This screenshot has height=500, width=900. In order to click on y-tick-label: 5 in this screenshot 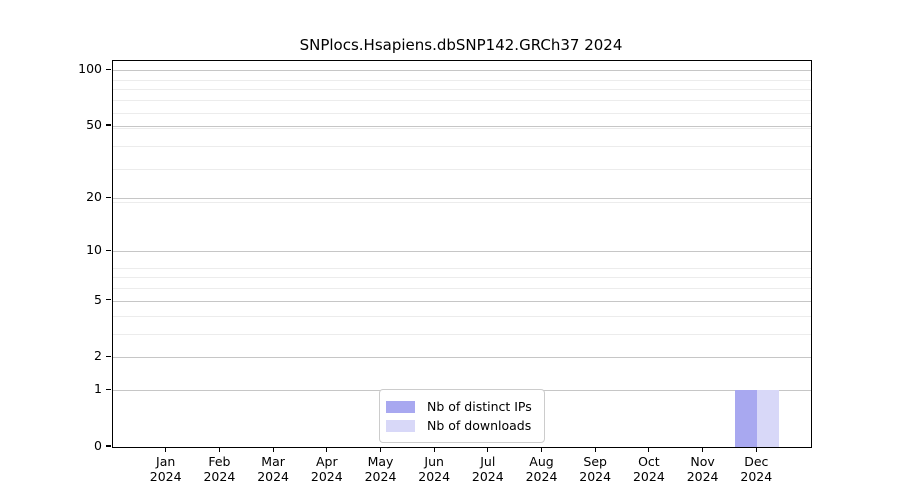, I will do `click(98, 299)`.